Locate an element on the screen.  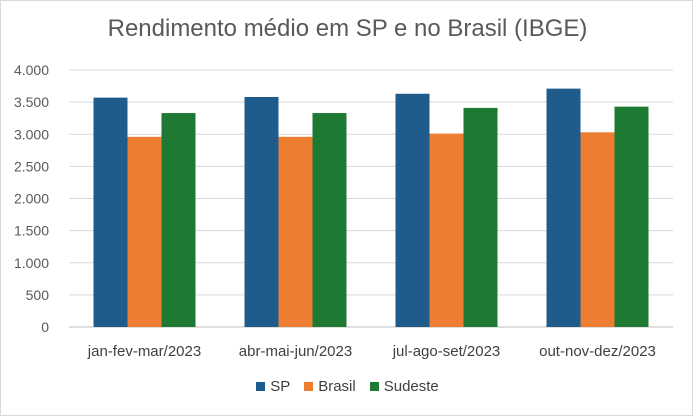
y-tick-label: 1.000 is located at coordinates (31, 263).